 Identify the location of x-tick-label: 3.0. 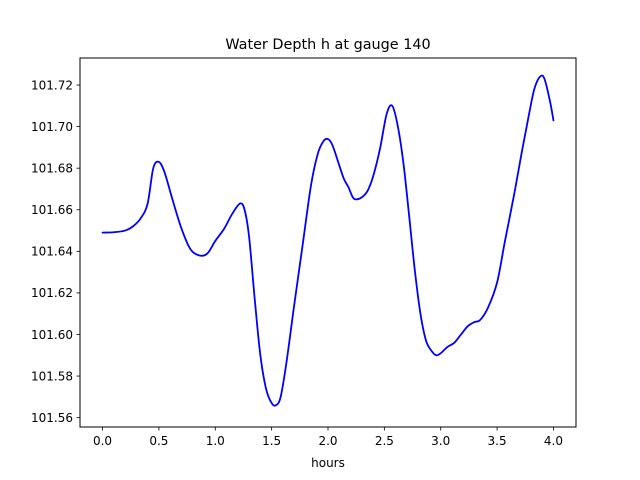
(440, 441).